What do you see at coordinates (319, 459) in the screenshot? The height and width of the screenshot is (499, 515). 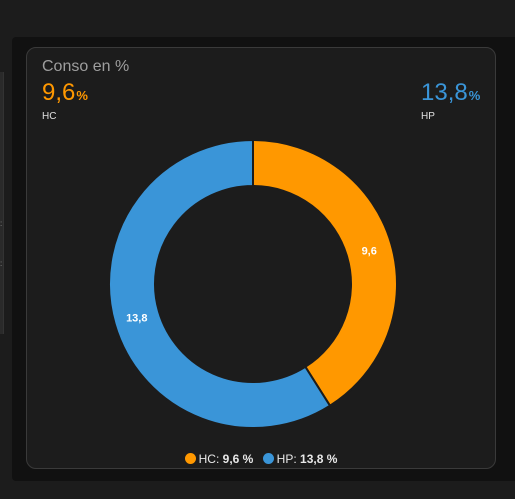 I see `legend-hp-value: 13,8 %` at bounding box center [319, 459].